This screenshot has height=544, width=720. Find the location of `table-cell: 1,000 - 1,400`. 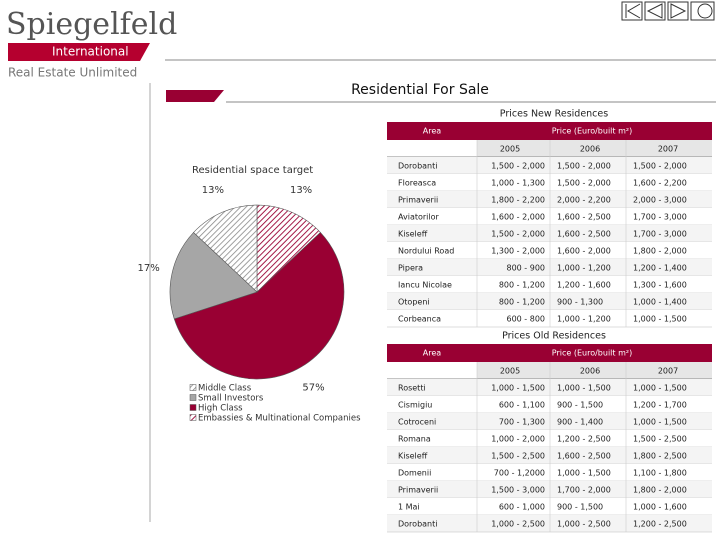

table-cell: 1,000 - 1,400 is located at coordinates (660, 302).